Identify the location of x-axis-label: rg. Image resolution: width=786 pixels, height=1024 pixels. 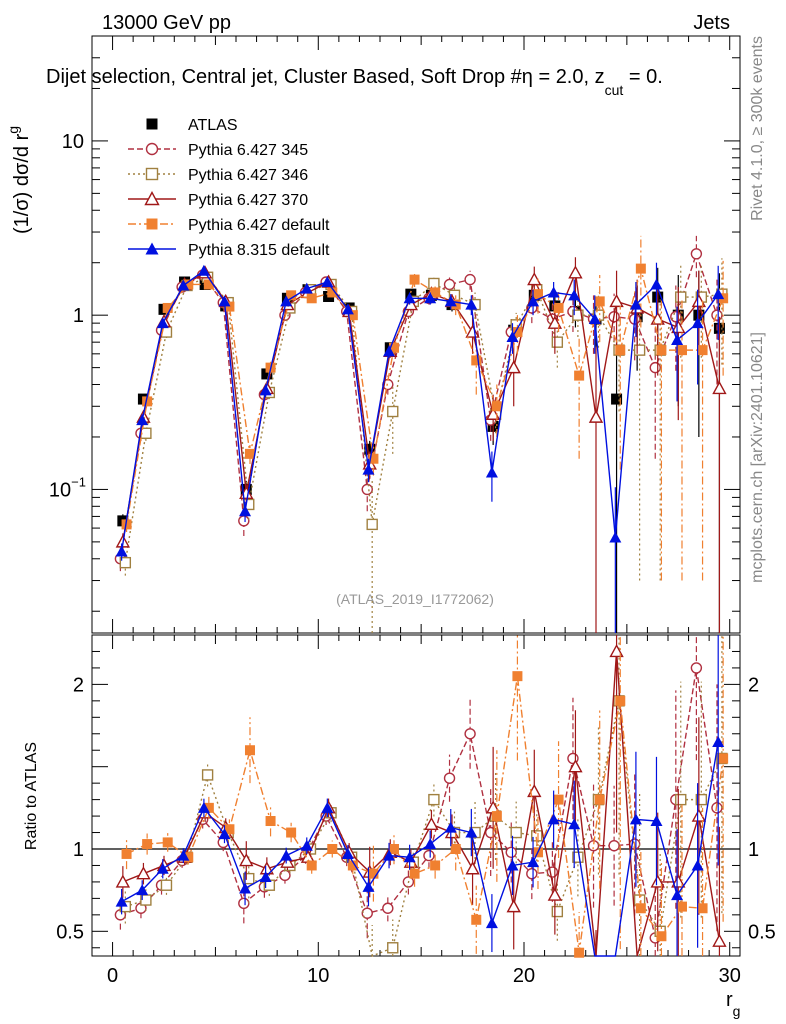
(733, 1004).